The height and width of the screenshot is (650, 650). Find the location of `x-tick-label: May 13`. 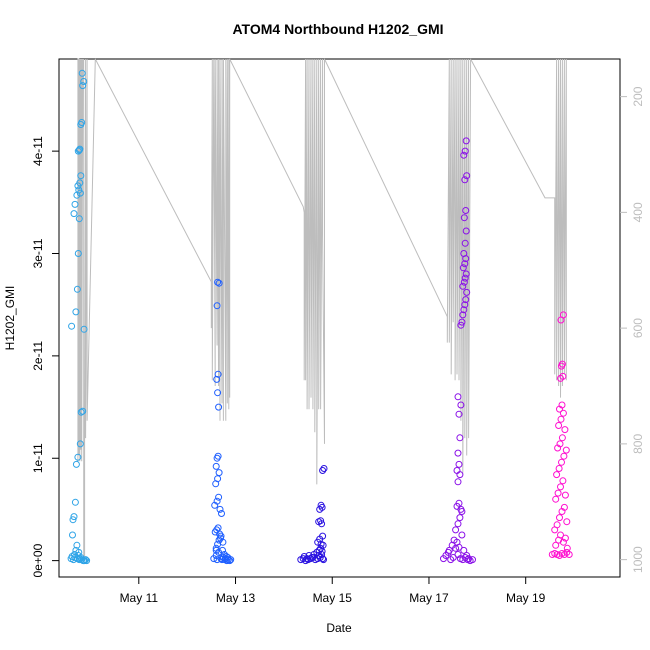

x-tick-label: May 13 is located at coordinates (236, 598).